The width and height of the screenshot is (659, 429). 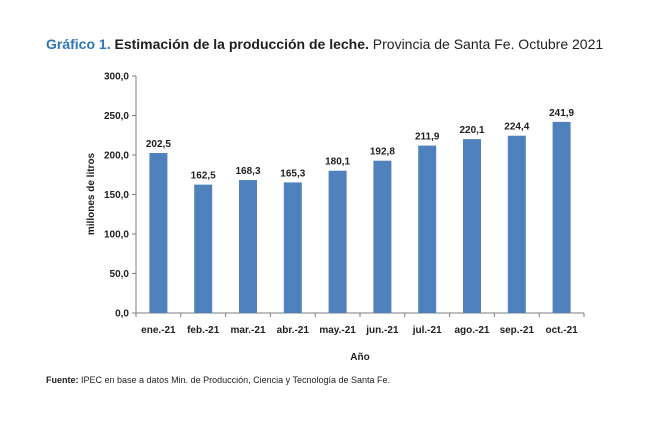 I want to click on bar-value-label: 211,9, so click(x=427, y=137).